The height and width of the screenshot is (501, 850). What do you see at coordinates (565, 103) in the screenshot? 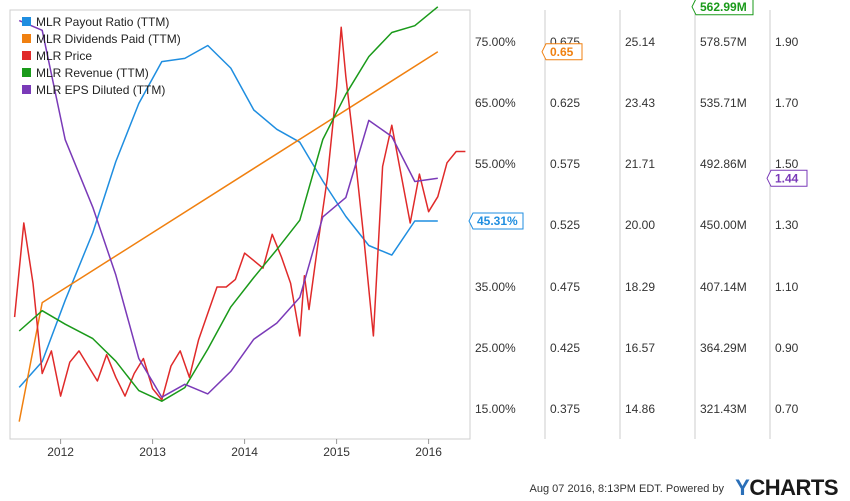
I see `y-tick-label-1-1: 0.625` at bounding box center [565, 103].